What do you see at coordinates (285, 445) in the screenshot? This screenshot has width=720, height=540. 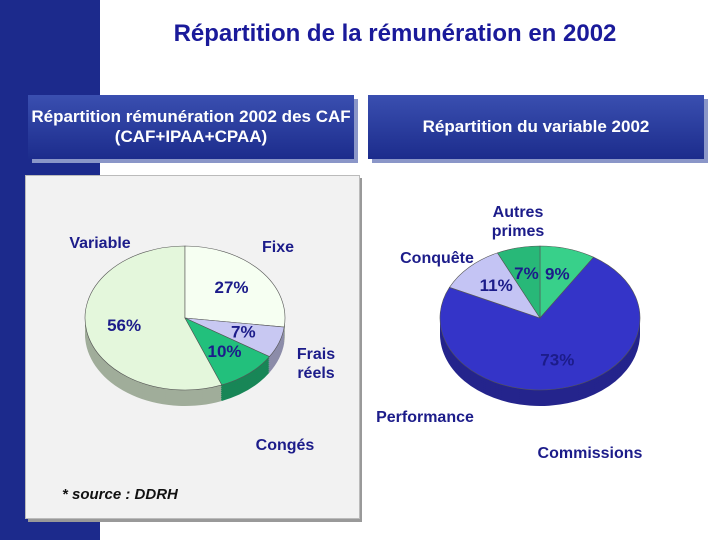 I see `category-label: Congés` at bounding box center [285, 445].